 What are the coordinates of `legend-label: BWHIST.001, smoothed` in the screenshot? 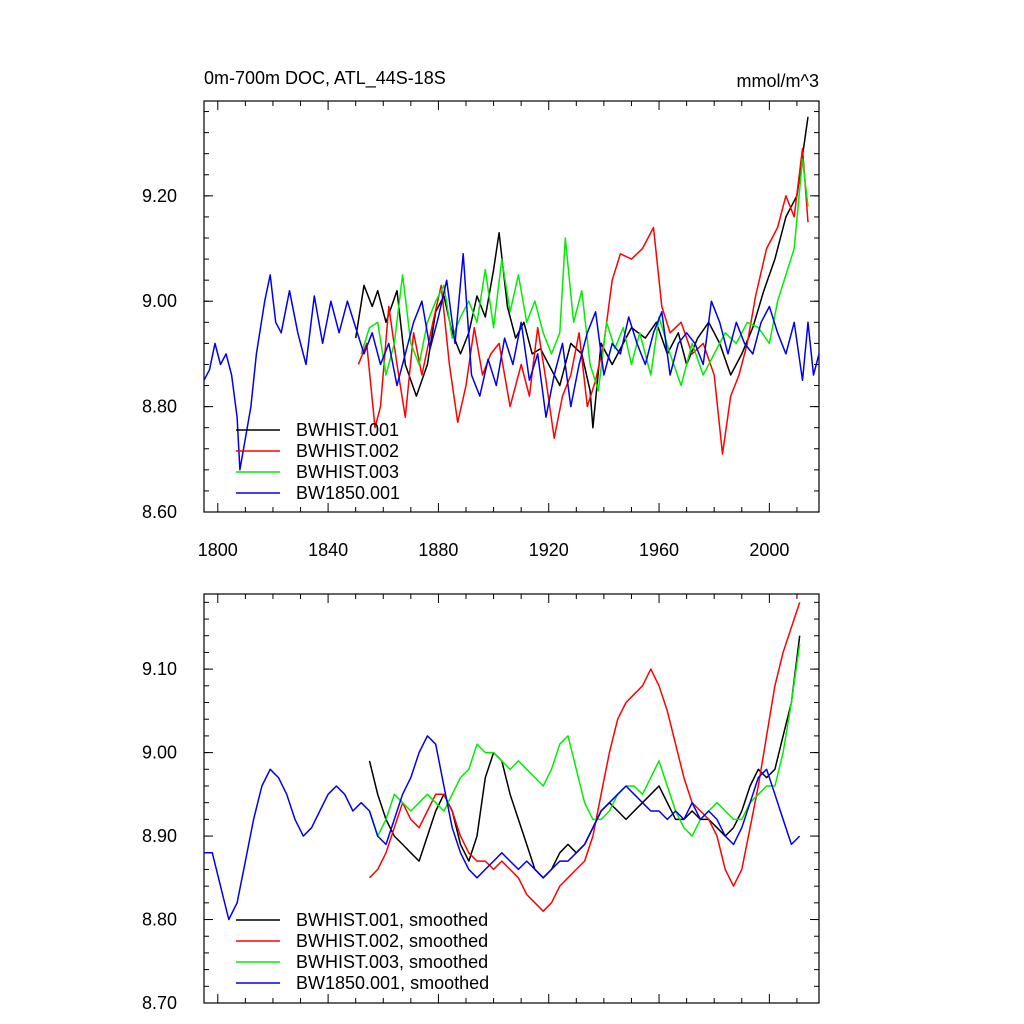 It's located at (392, 920).